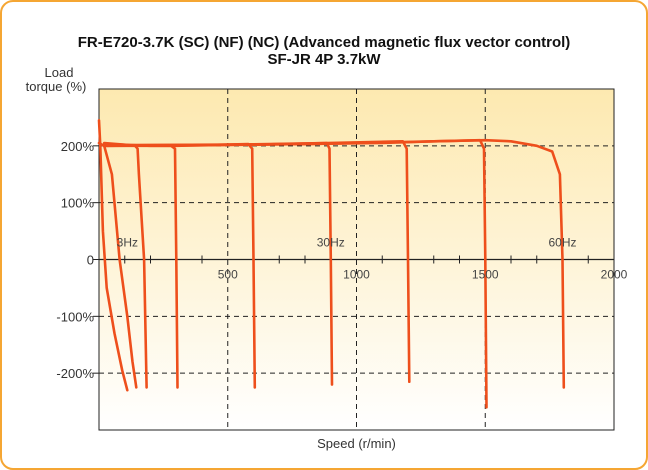  I want to click on x-tick-label: 1500, so click(485, 275).